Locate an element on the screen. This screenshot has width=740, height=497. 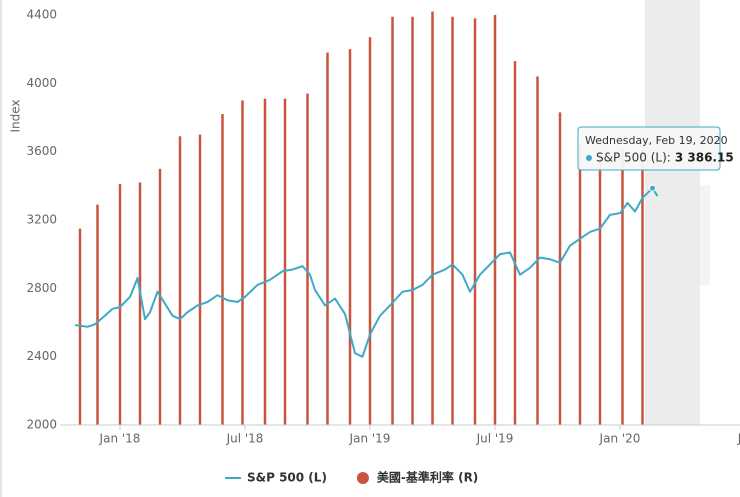
legend: S&P 500 (L) 美國-基準利率 (R) is located at coordinates (351, 477).